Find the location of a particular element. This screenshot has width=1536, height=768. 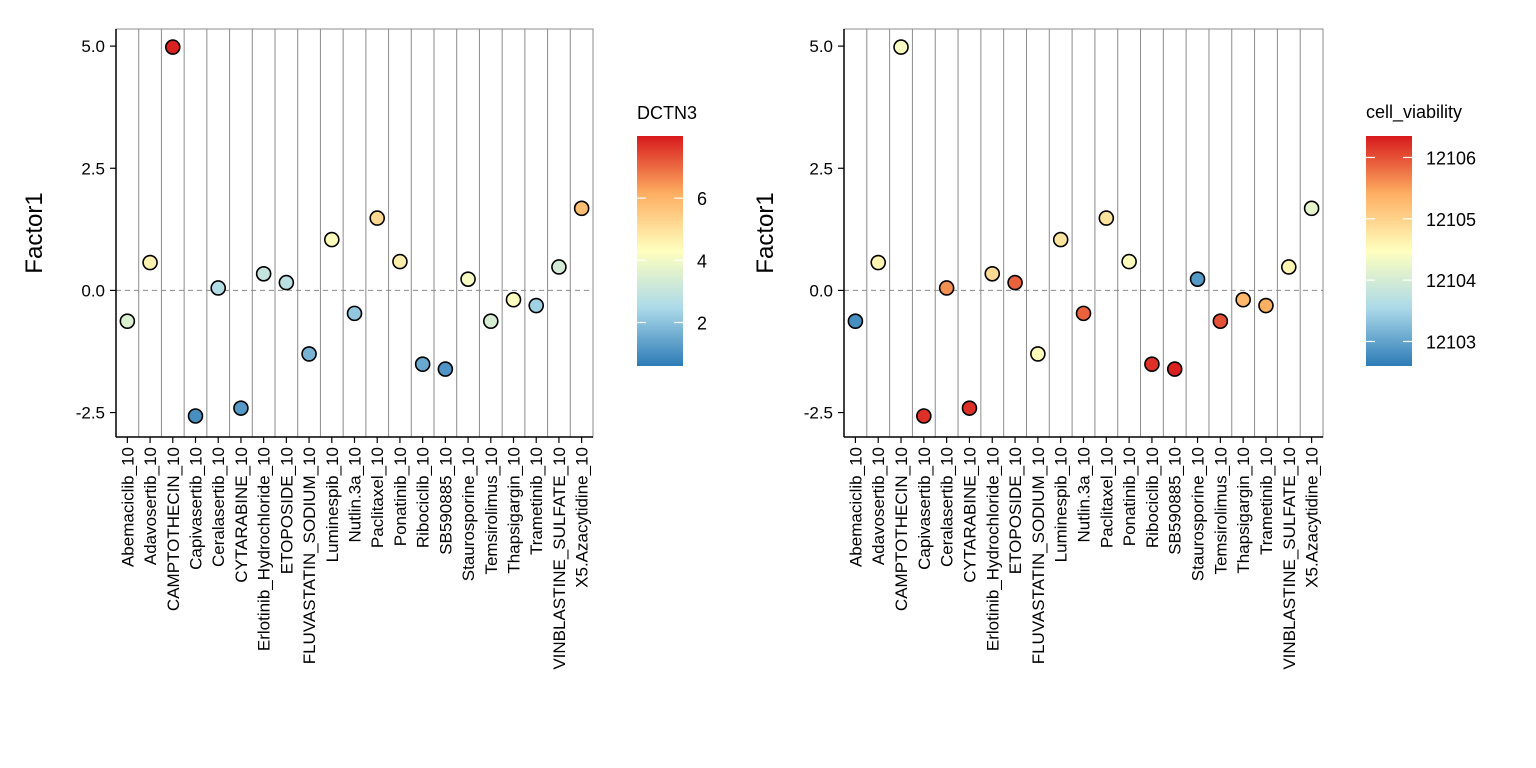

legend-label: 12103 is located at coordinates (1451, 342).